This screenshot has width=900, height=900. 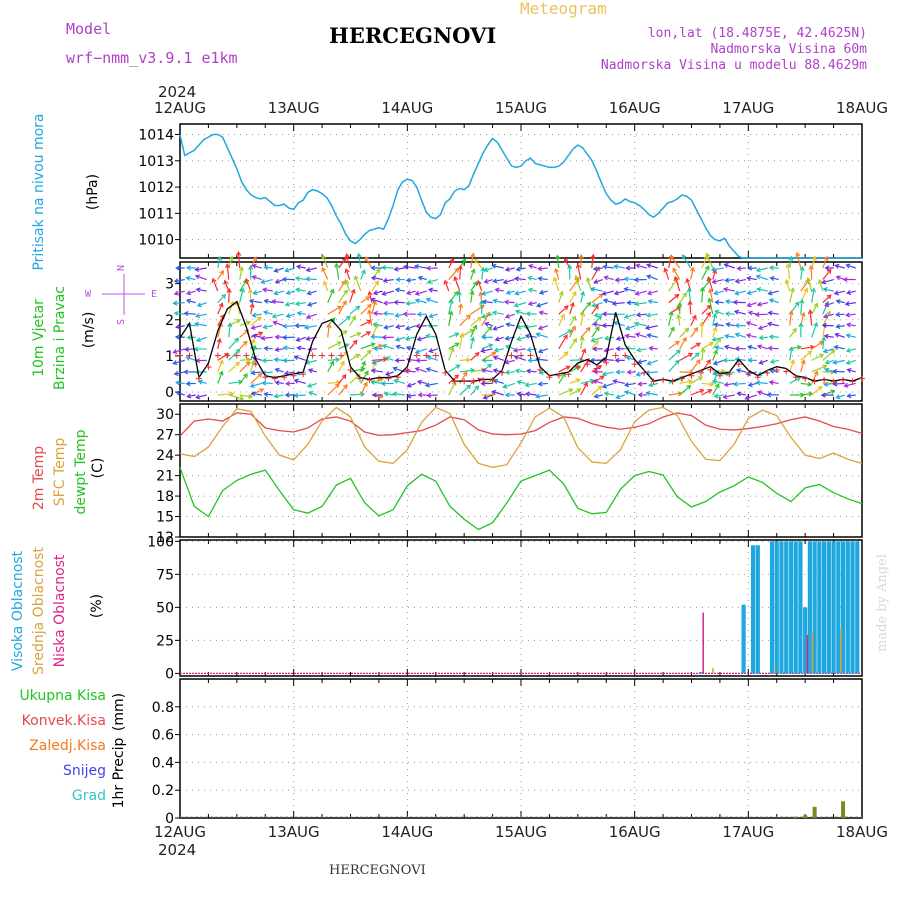 What do you see at coordinates (156, 241) in the screenshot?
I see `y-tick-label: 1010` at bounding box center [156, 241].